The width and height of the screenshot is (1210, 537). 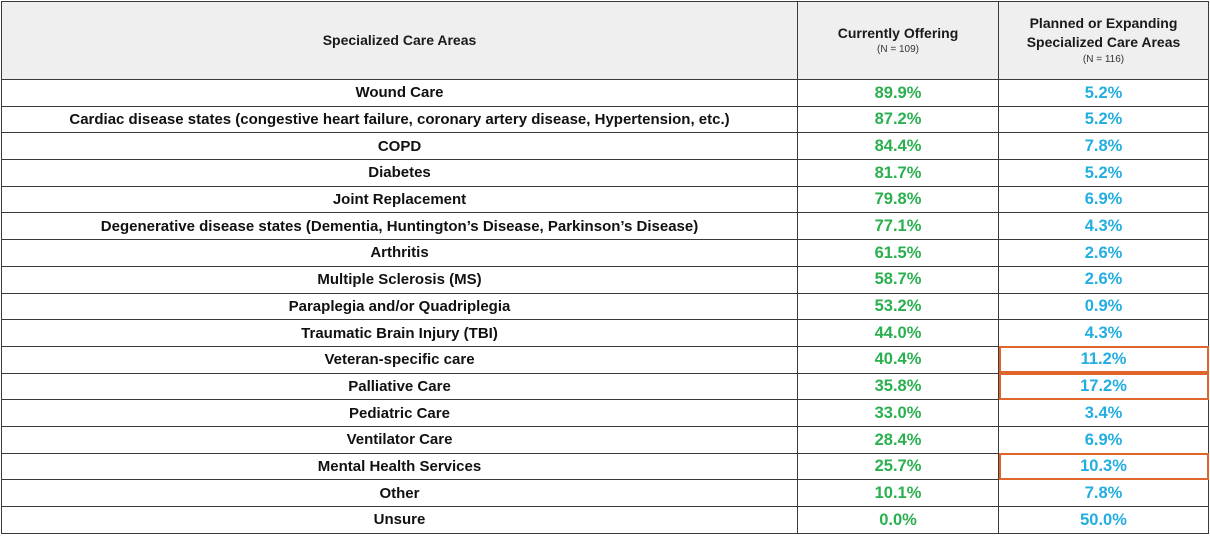 I want to click on table-row: Unsure 0.0% 50.0%, so click(x=605, y=520).